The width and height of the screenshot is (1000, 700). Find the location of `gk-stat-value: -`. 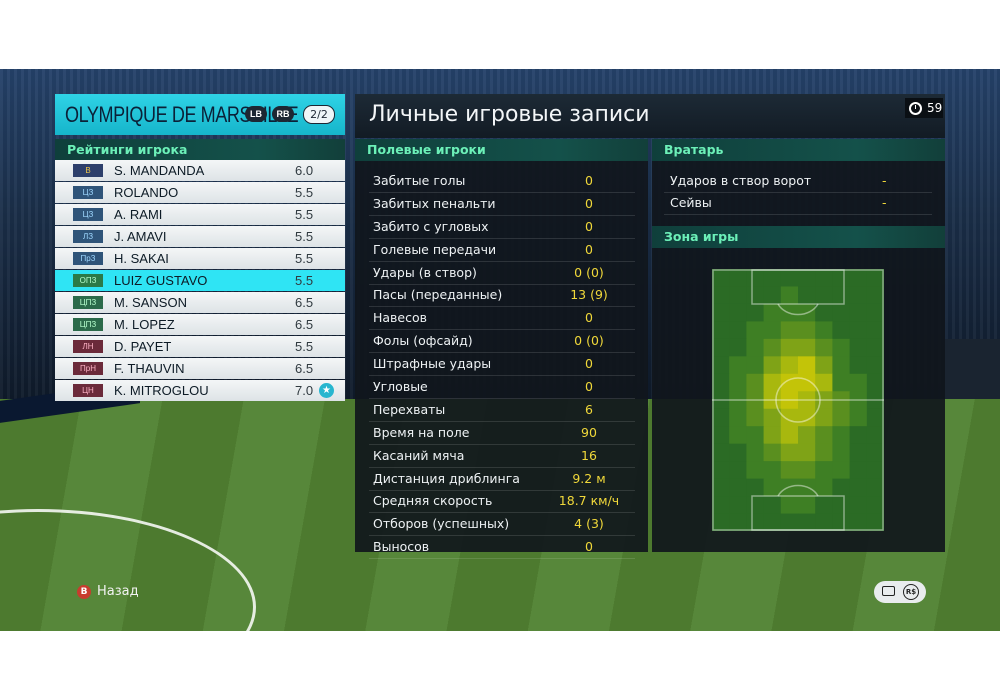

gk-stat-value: - is located at coordinates (884, 180).